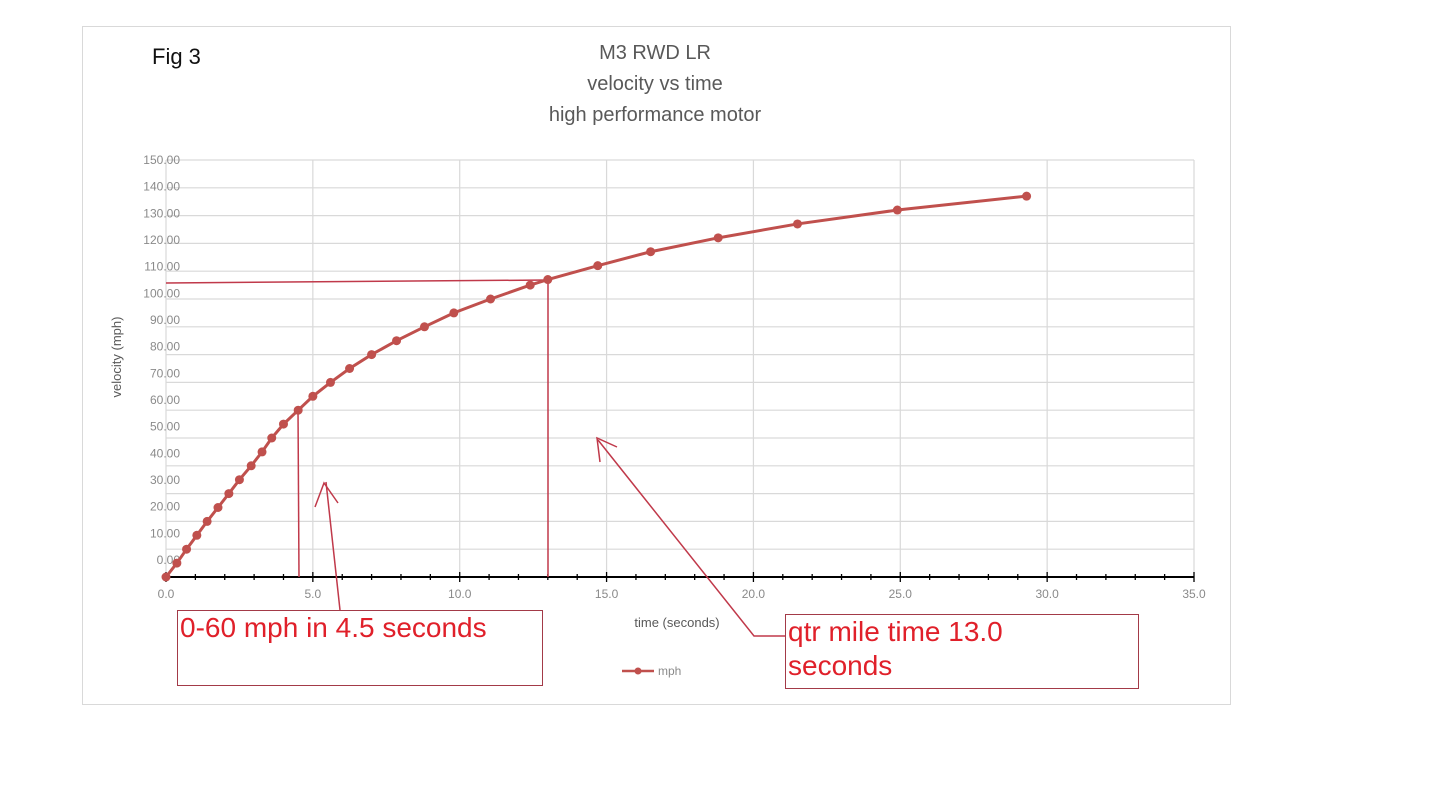 The image size is (1440, 810). What do you see at coordinates (333, 546) in the screenshot?
I see `zero-to-sixty-arrow-line` at bounding box center [333, 546].